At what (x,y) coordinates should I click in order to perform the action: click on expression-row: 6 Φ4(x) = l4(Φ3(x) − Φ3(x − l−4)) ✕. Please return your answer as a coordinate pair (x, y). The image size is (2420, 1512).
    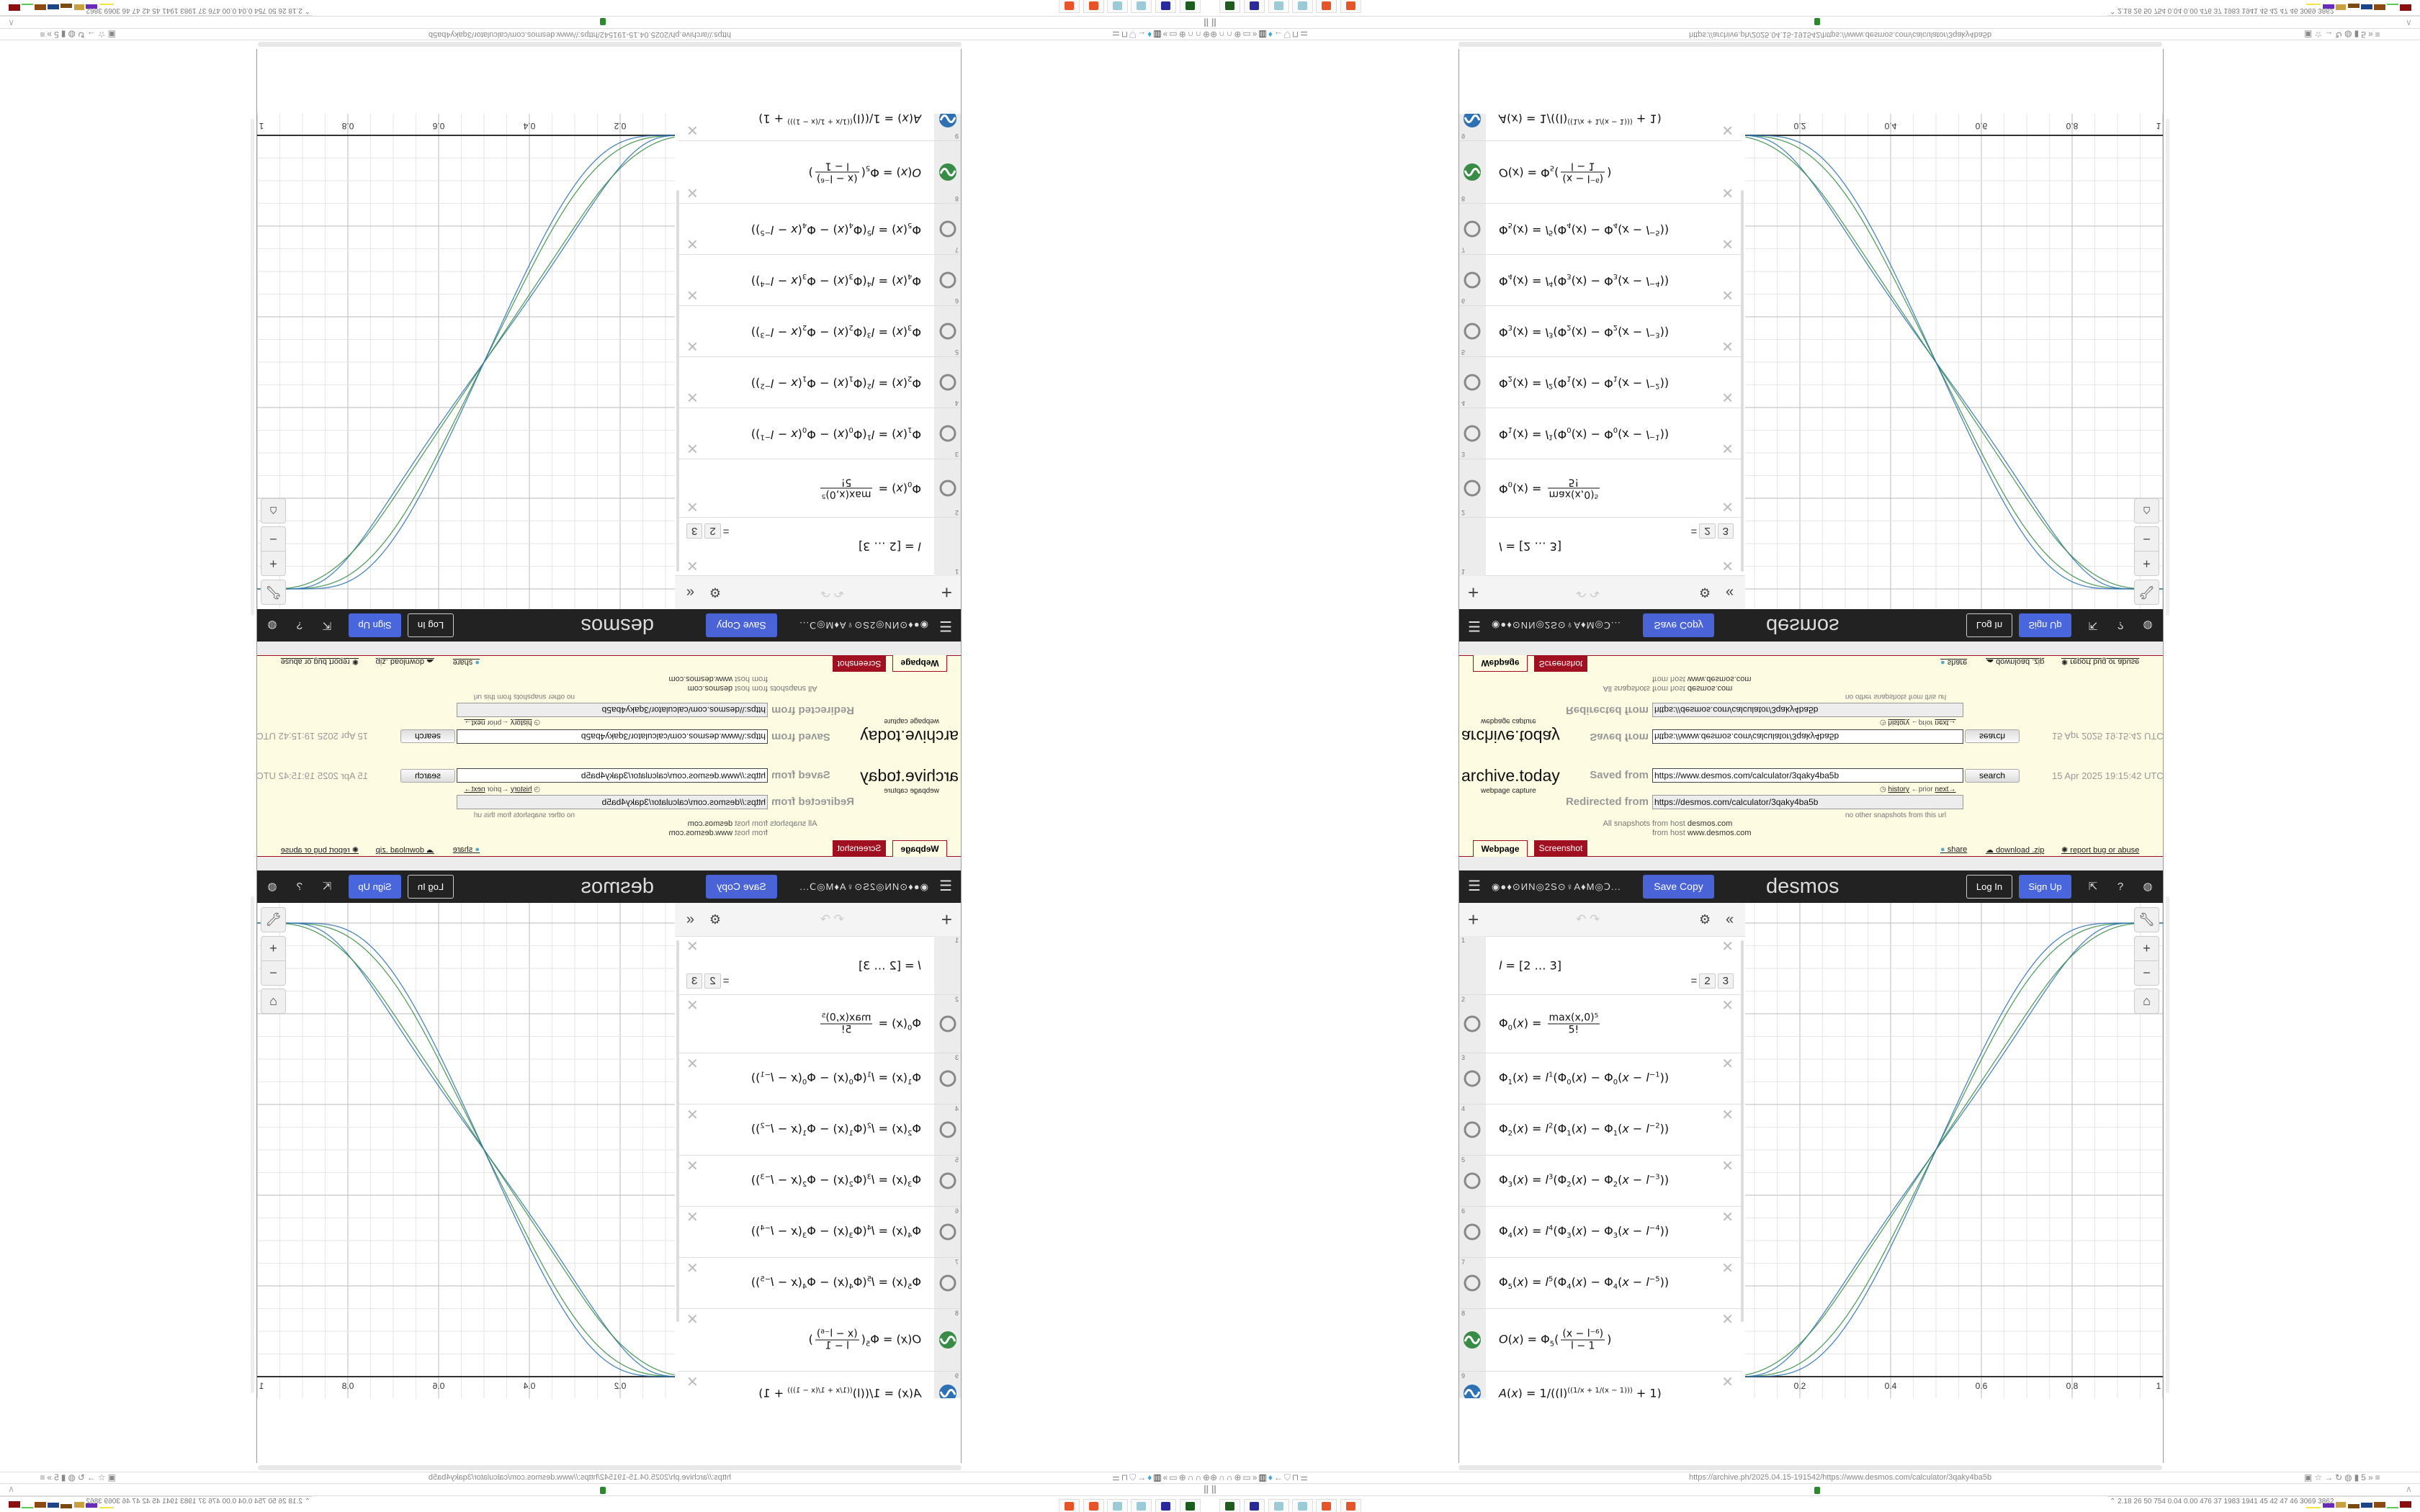
    Looking at the image, I should click on (819, 279).